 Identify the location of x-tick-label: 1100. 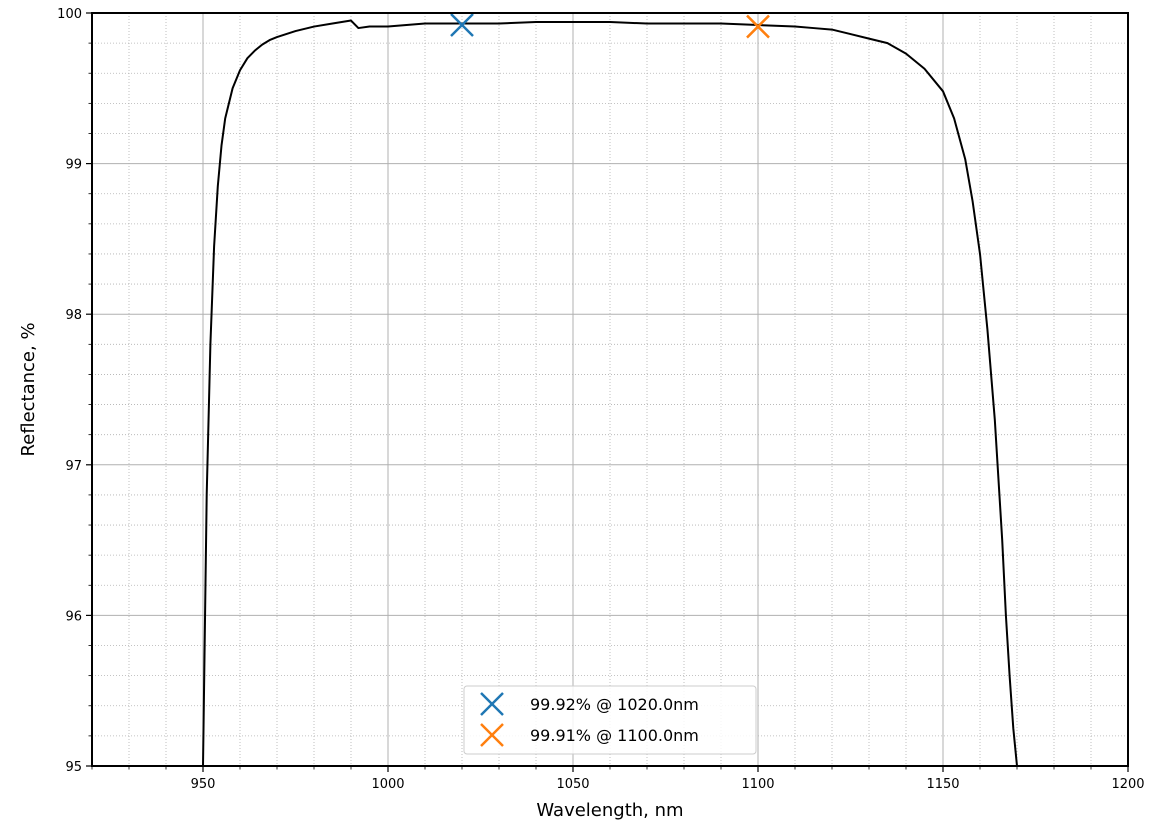
(757, 784).